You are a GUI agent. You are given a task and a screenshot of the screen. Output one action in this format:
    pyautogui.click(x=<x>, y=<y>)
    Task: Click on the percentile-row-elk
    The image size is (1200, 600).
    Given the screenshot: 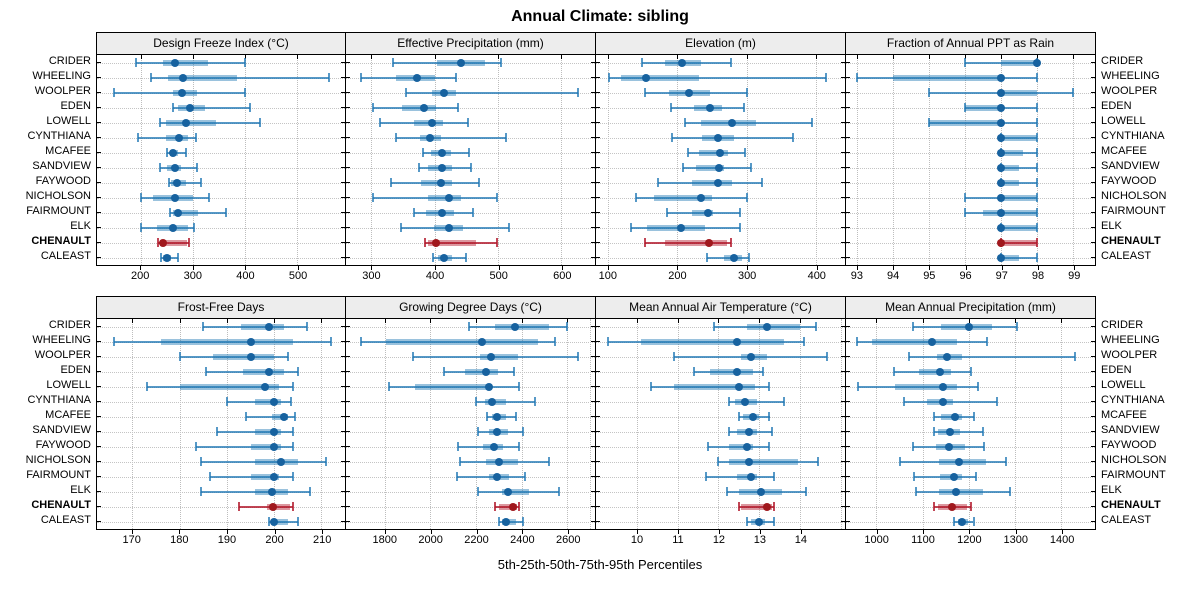 What is the action you would take?
    pyautogui.click(x=221, y=227)
    